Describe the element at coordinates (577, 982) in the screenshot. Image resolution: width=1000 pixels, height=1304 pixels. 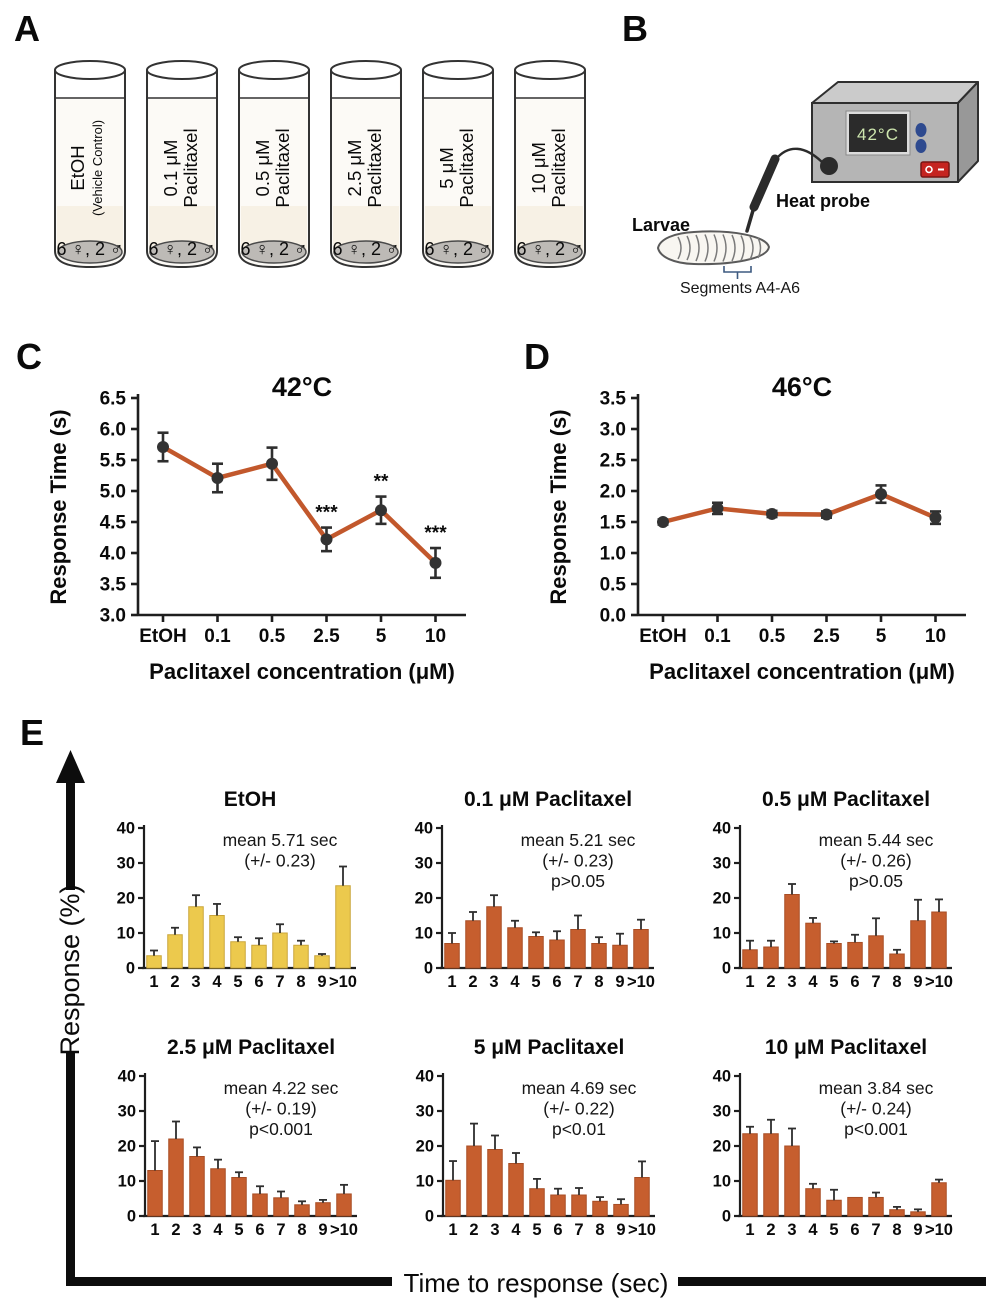
I see `svg-text: 7` at that location.